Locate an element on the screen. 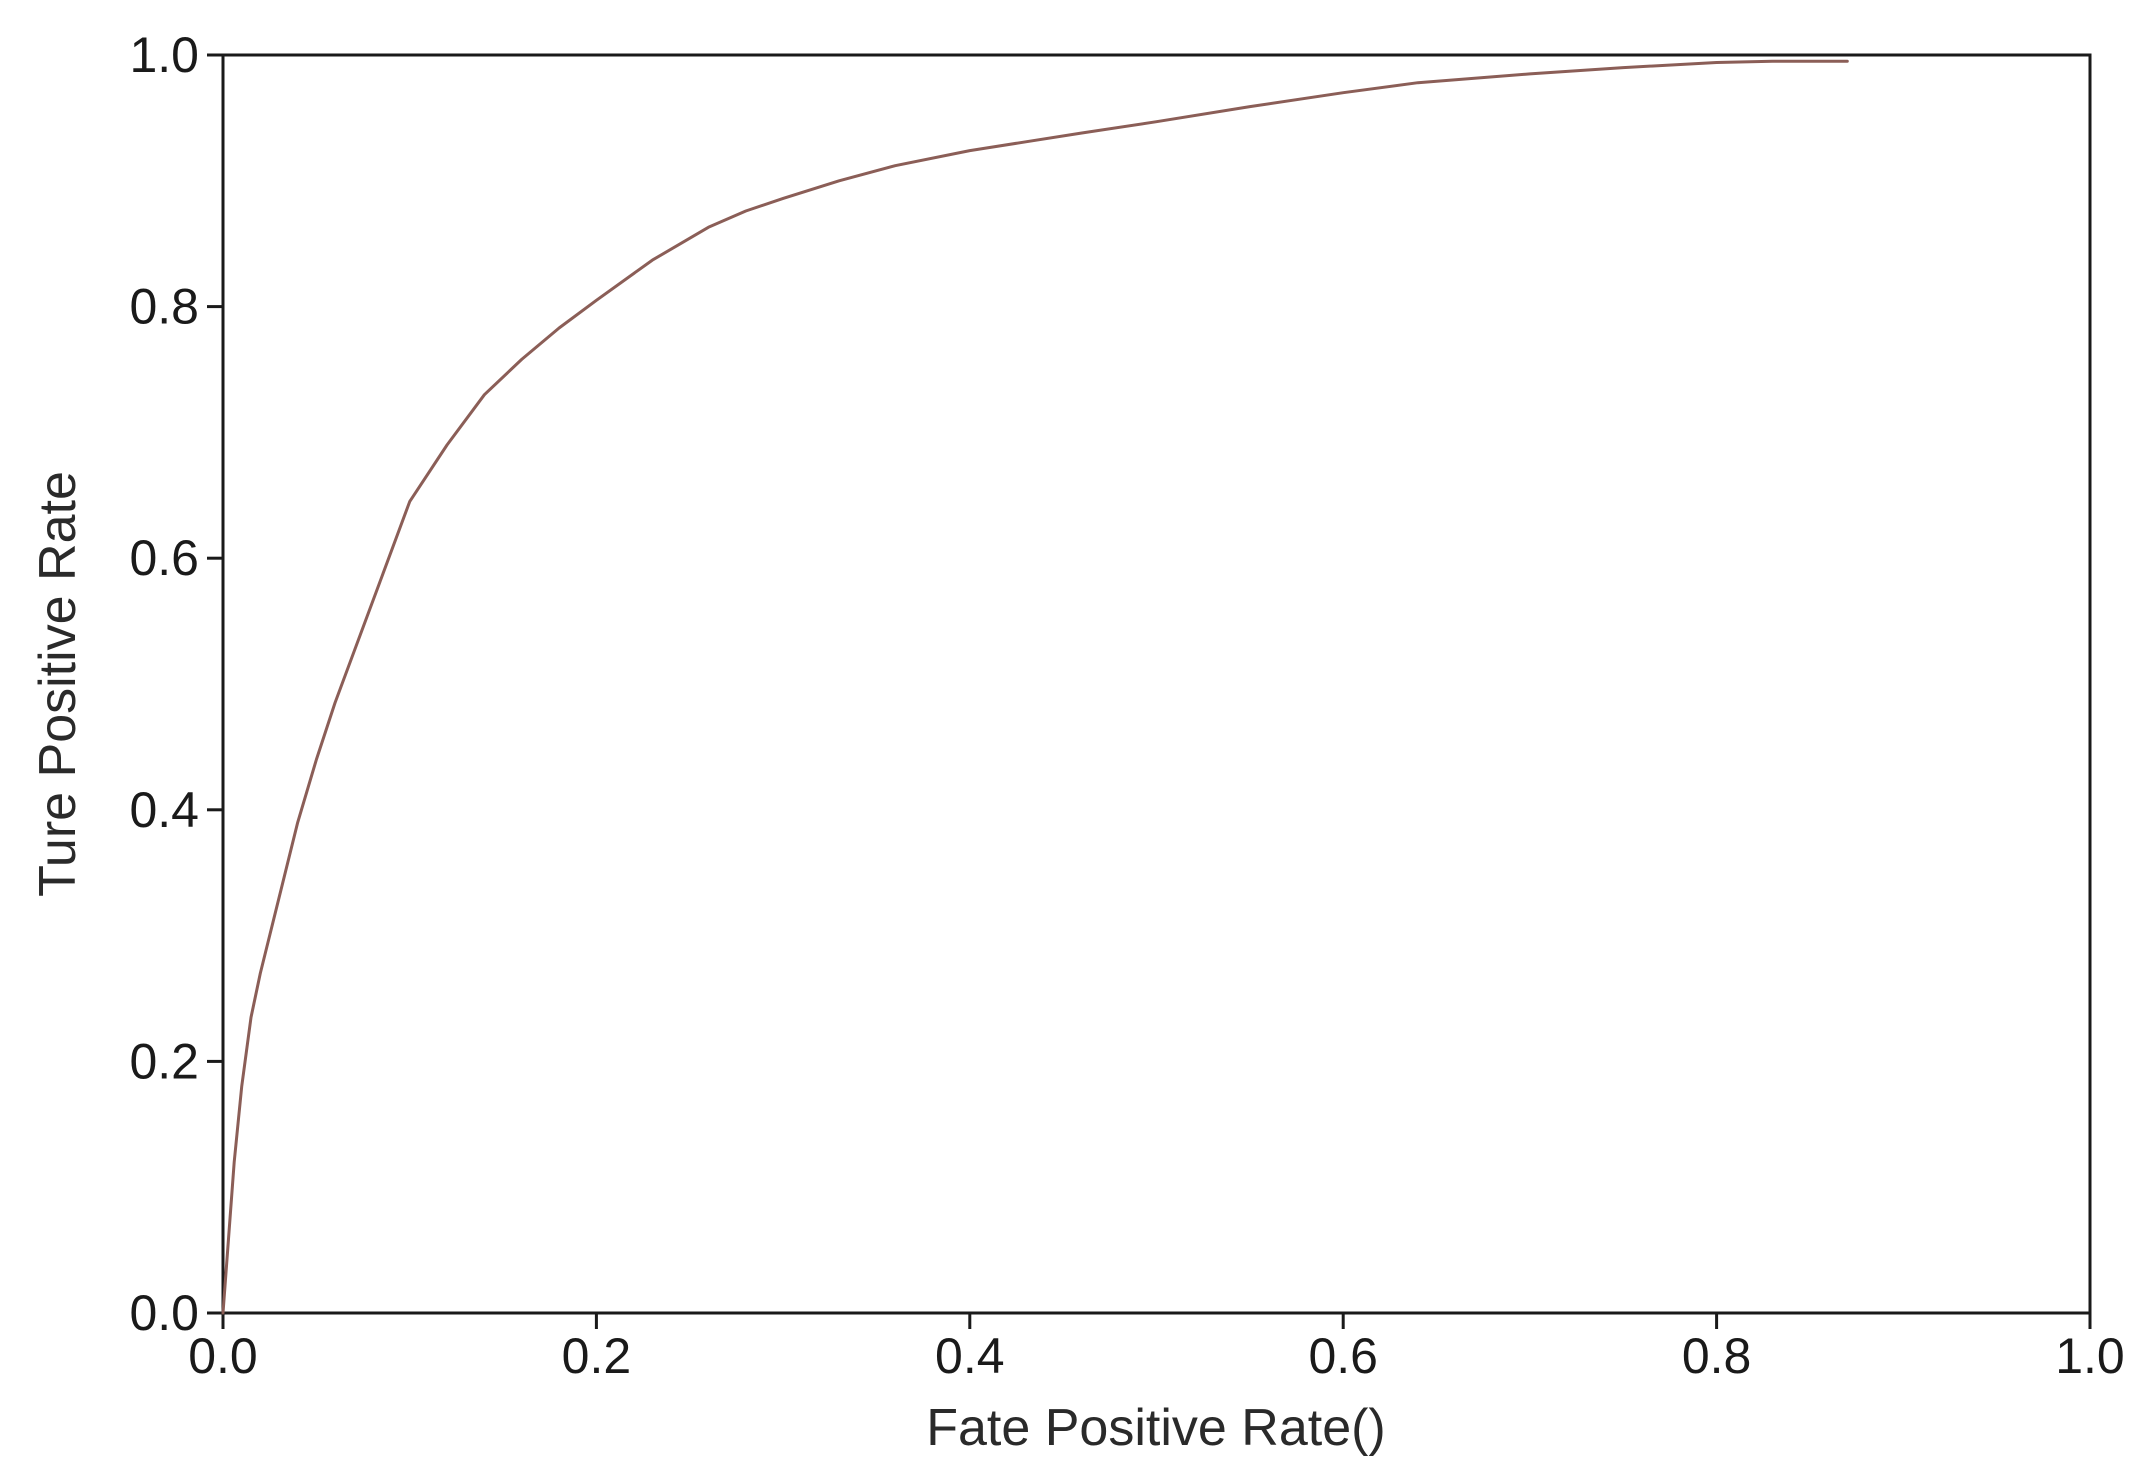 This screenshot has height=1477, width=2145. y-tick-label: 0.2 is located at coordinates (164, 1061).